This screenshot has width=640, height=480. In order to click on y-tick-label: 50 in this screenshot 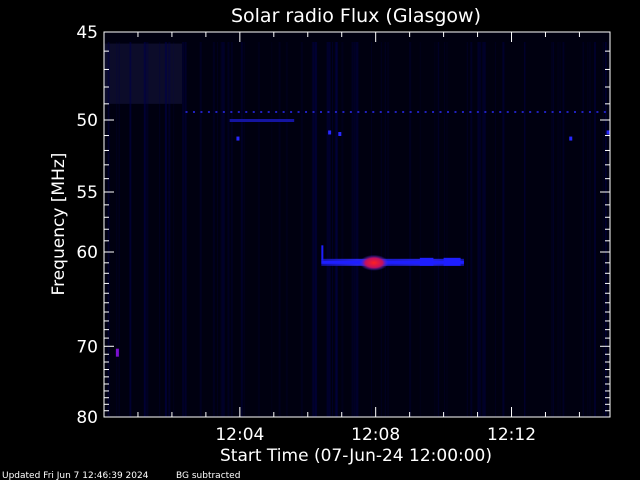, I will do `click(87, 121)`.